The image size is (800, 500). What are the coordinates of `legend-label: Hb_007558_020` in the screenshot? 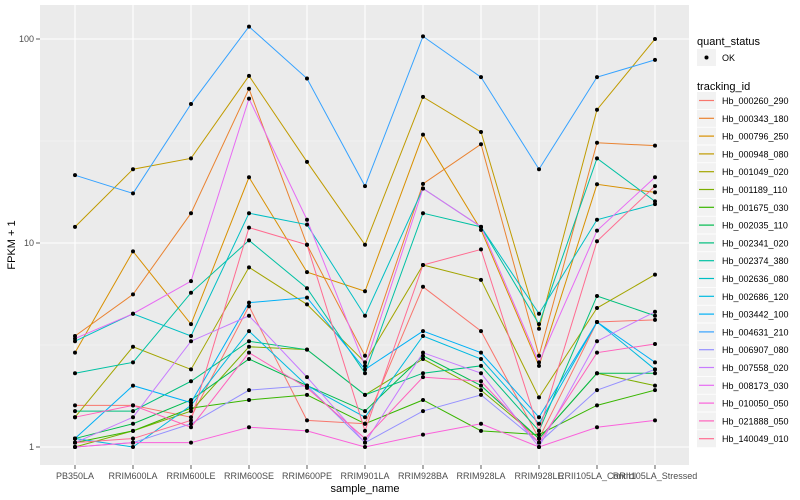 It's located at (755, 368).